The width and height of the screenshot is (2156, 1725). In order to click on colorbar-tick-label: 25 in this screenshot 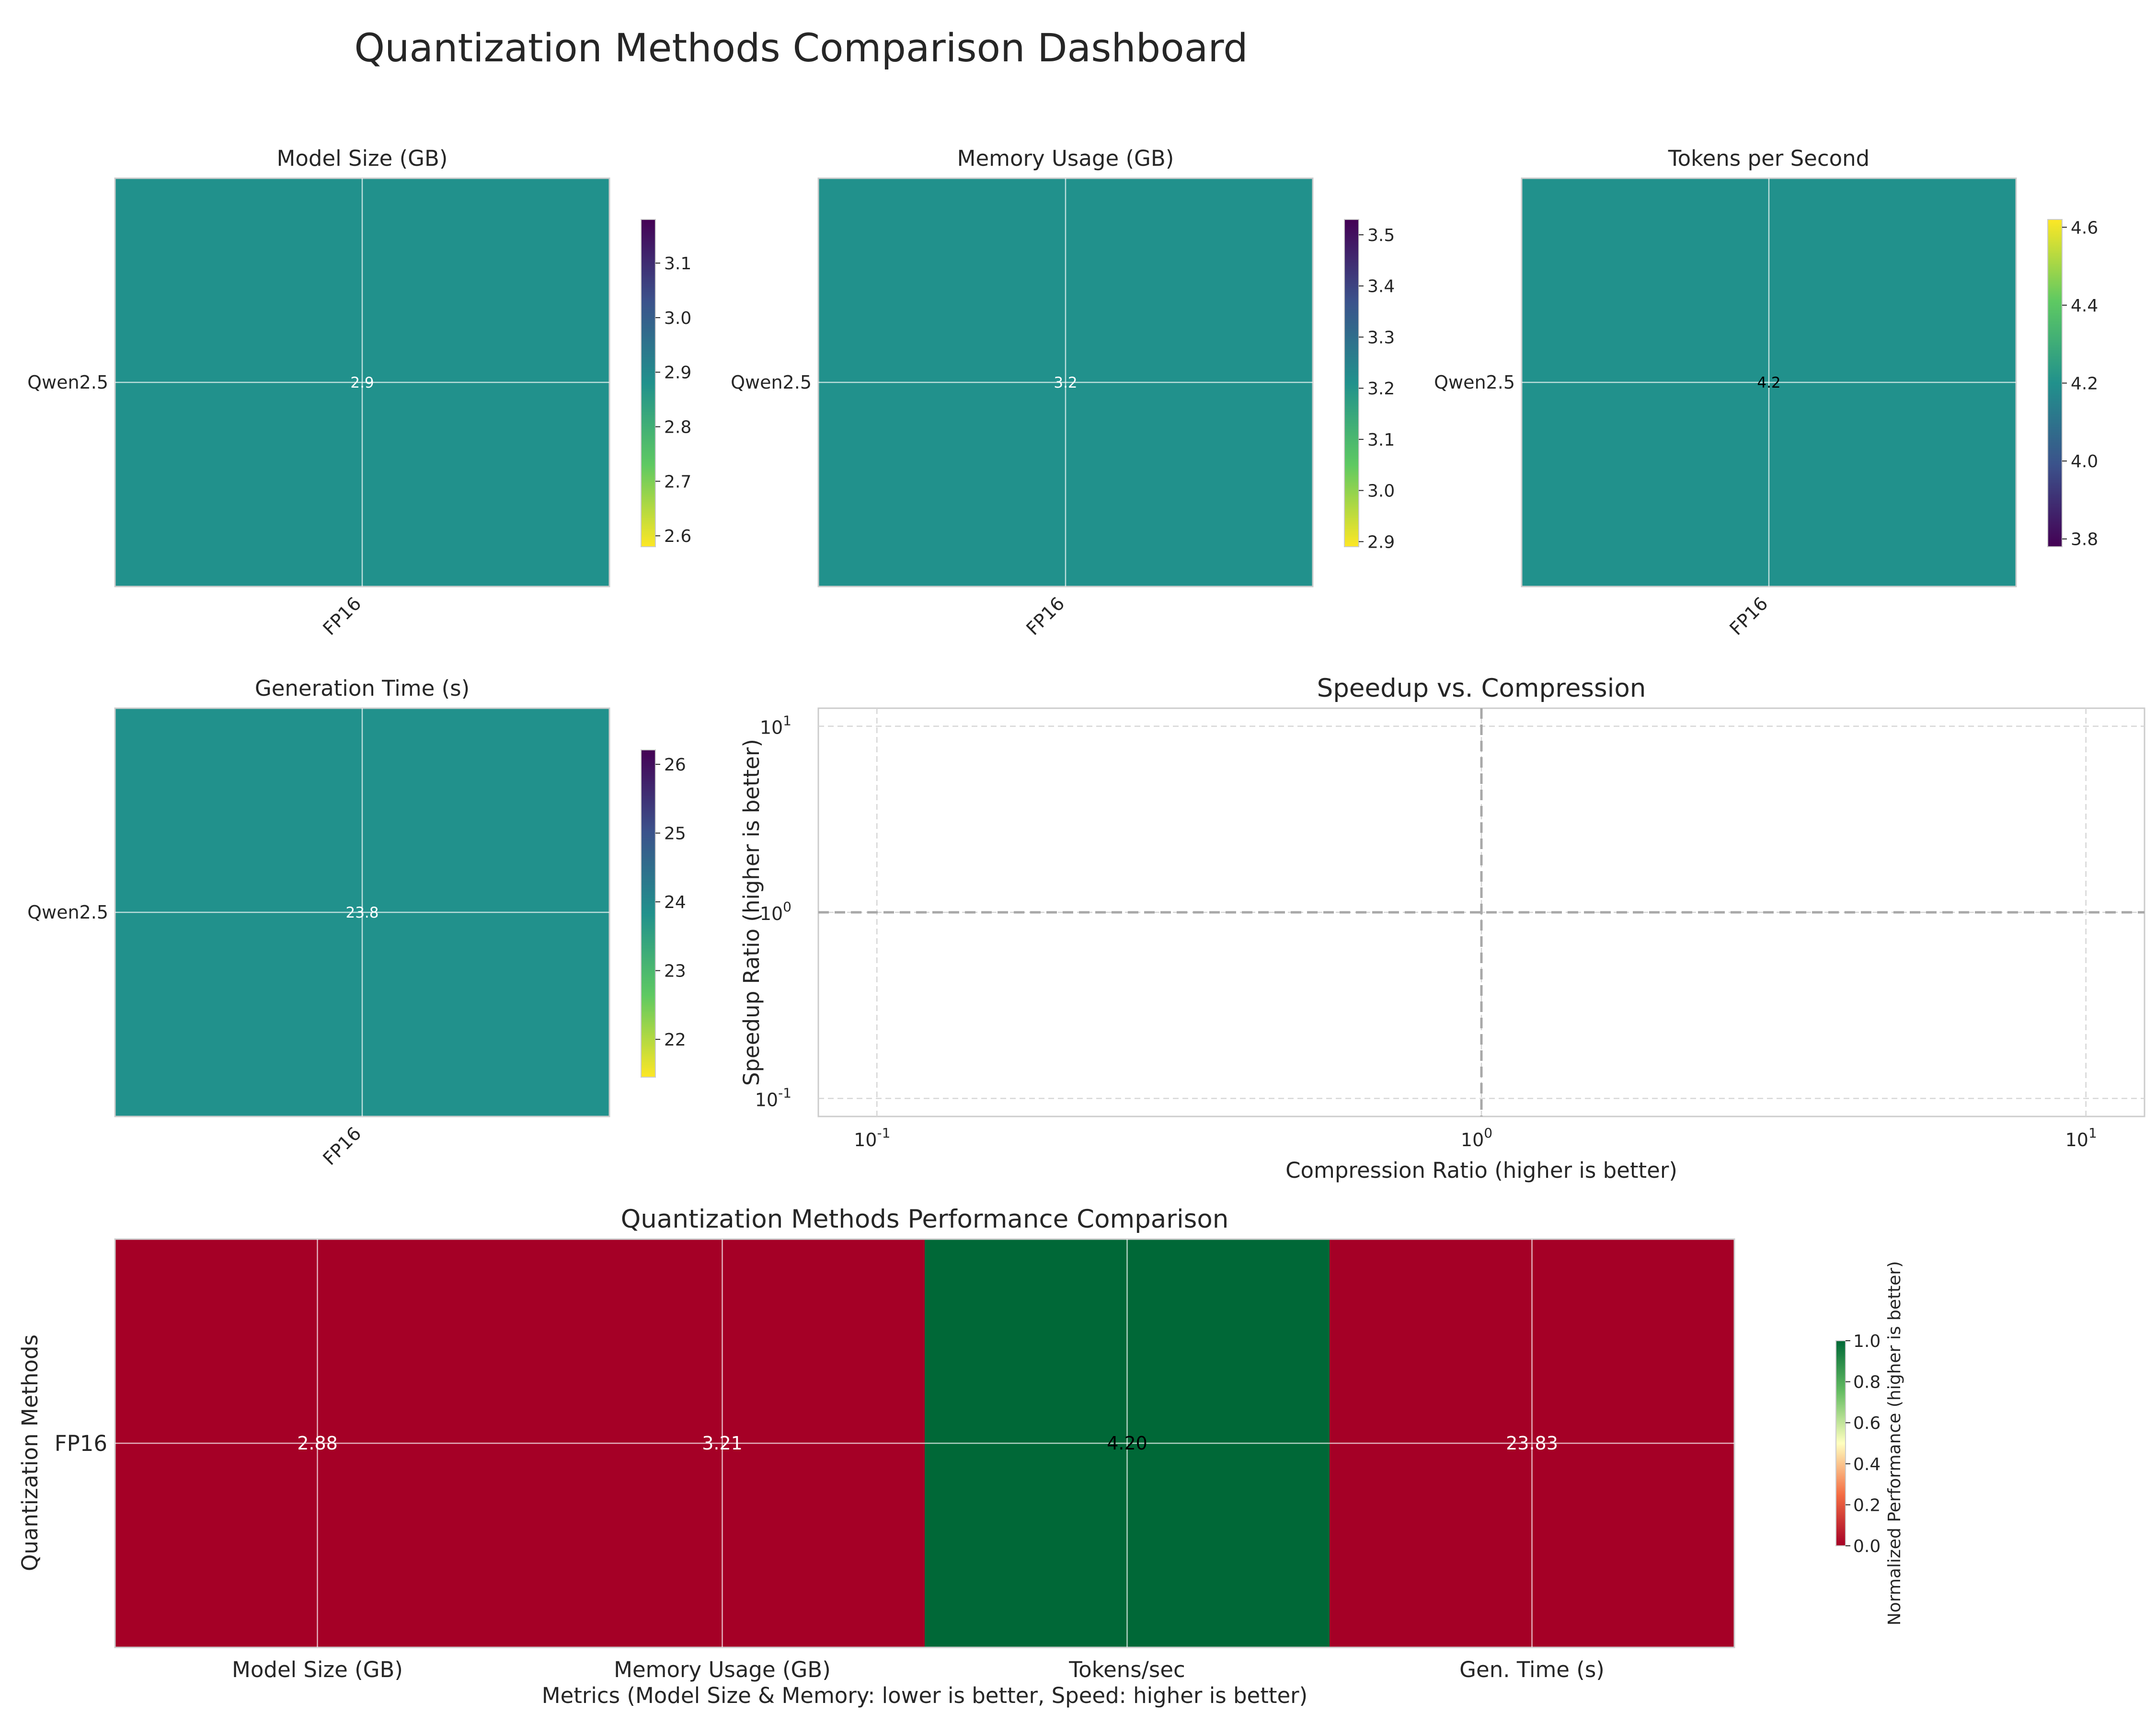, I will do `click(675, 834)`.